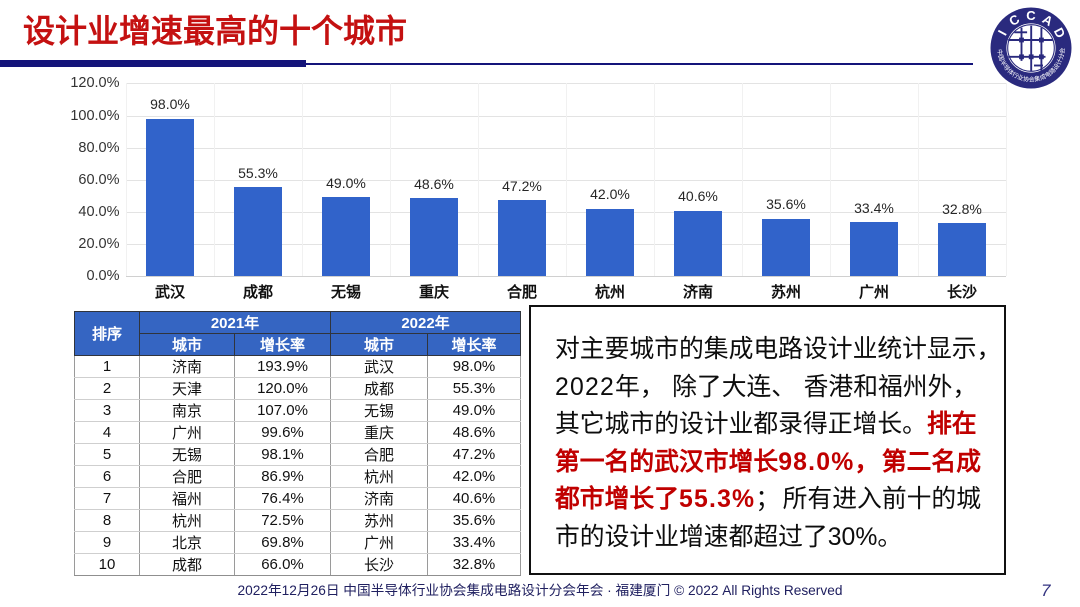 This screenshot has width=1080, height=607. Describe the element at coordinates (1002, 33) in the screenshot. I see `svg-text: I` at that location.